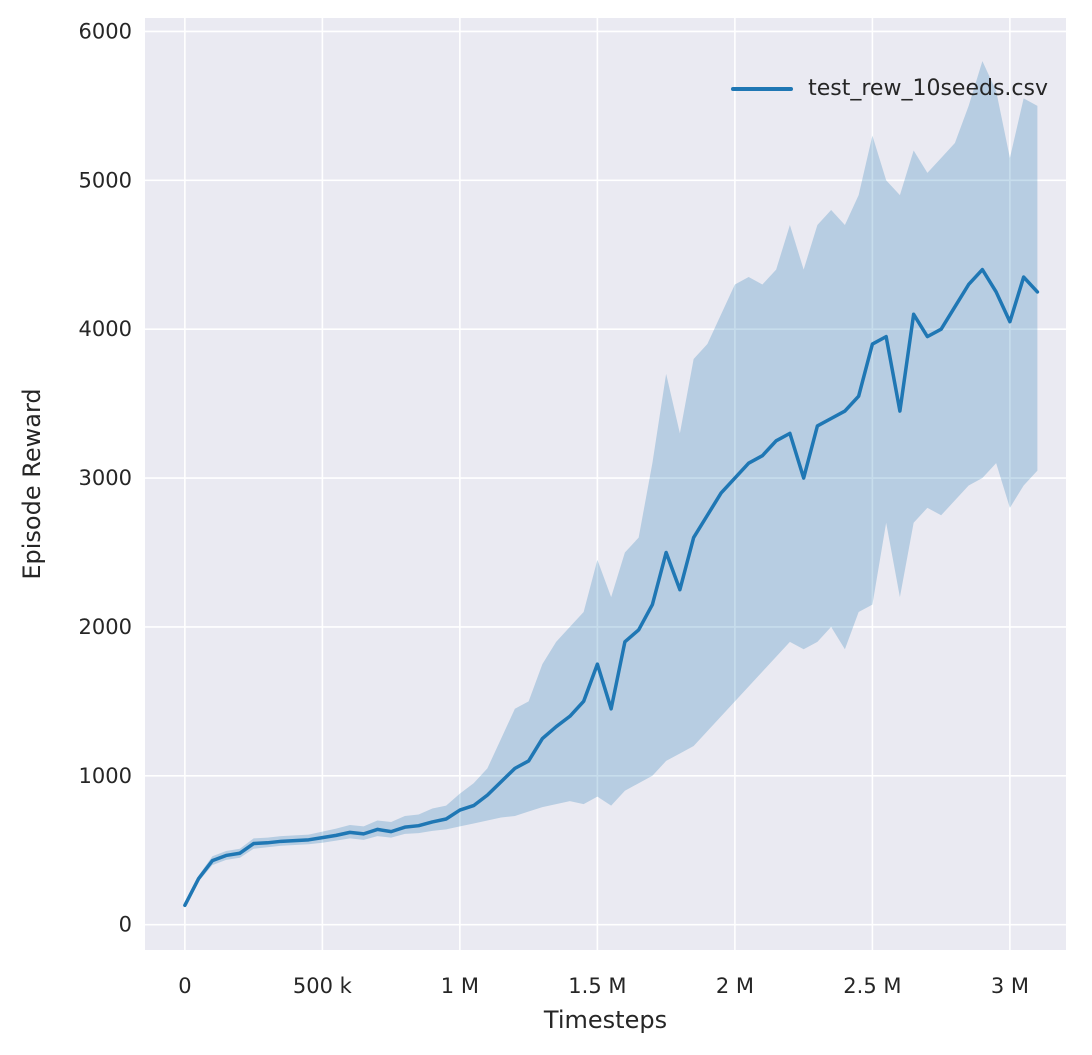 Image resolution: width=1092 pixels, height=1055 pixels. I want to click on y-tick-label: 1000, so click(105, 776).